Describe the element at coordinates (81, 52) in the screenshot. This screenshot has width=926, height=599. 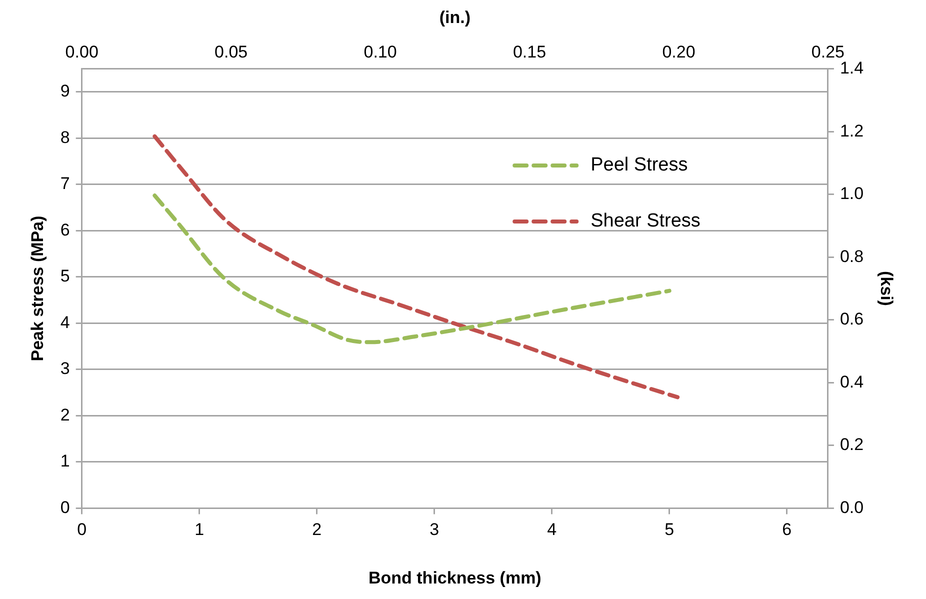
I see `x2-tick-label: 0.00` at that location.